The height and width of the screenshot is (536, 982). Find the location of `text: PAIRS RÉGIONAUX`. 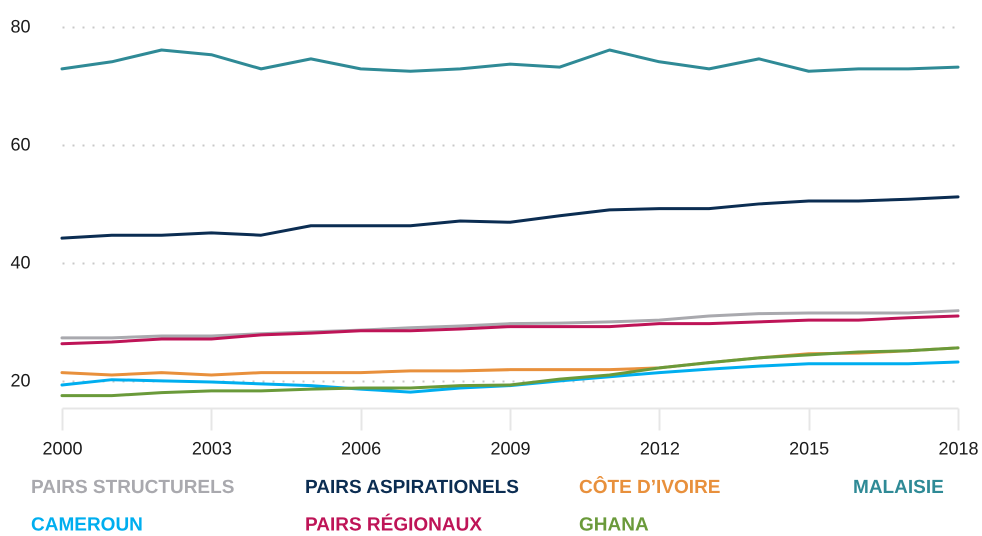

text: PAIRS RÉGIONAUX is located at coordinates (393, 525).